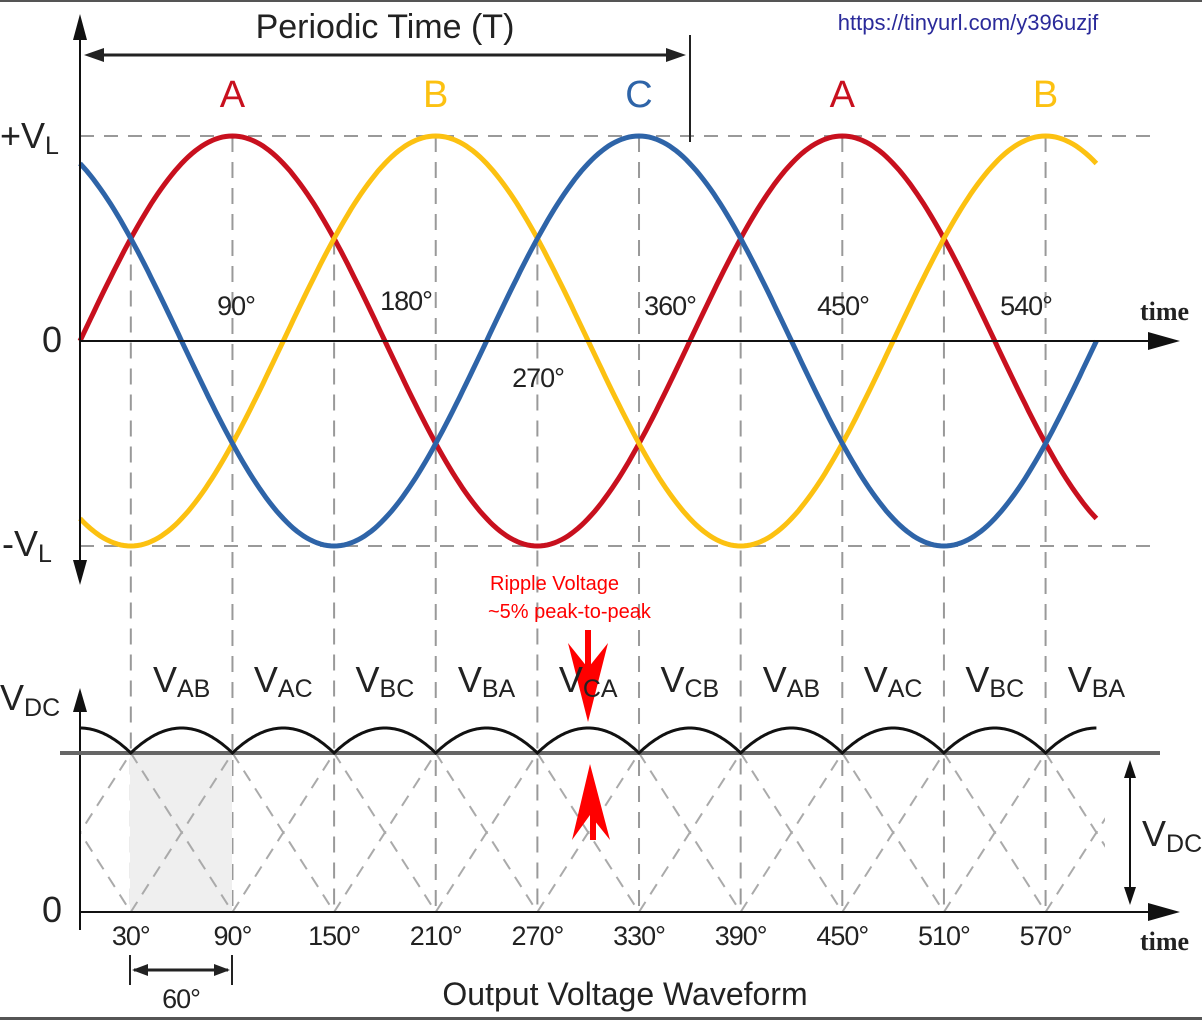 Image resolution: width=1202 pixels, height=1020 pixels. I want to click on bottom-time-label: time, so click(1164, 941).